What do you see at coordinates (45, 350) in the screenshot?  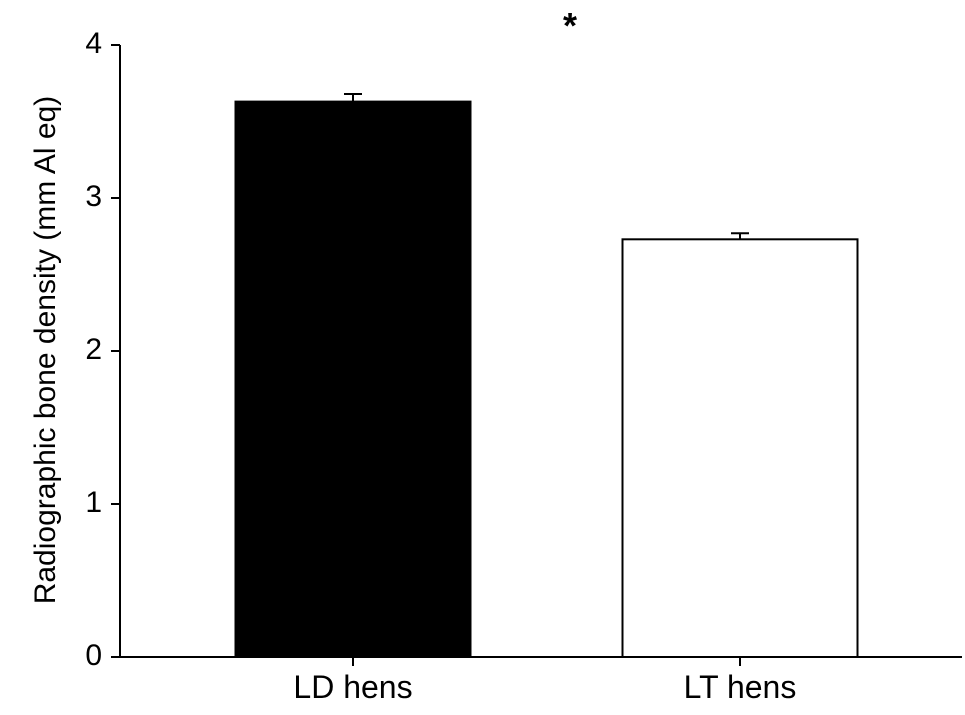 I see `y-axis-title: Radiographic bone density (mm Al eq)` at bounding box center [45, 350].